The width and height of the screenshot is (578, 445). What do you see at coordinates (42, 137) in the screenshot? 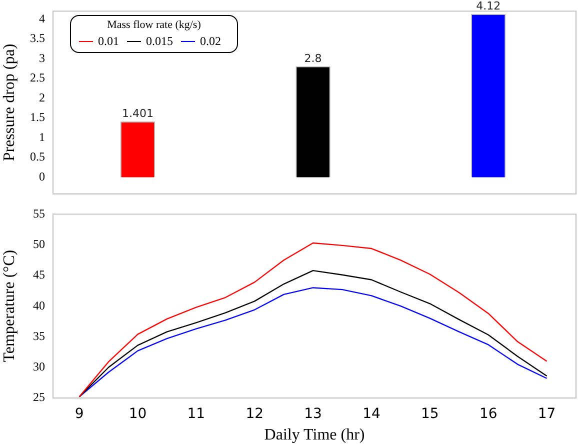
I see `y-tick-label: 1` at bounding box center [42, 137].